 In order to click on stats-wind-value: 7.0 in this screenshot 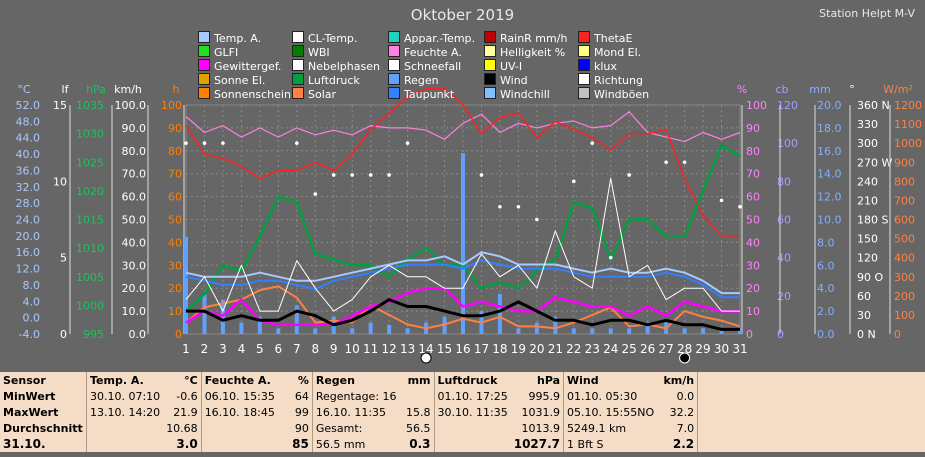, I will do `click(685, 428)`.